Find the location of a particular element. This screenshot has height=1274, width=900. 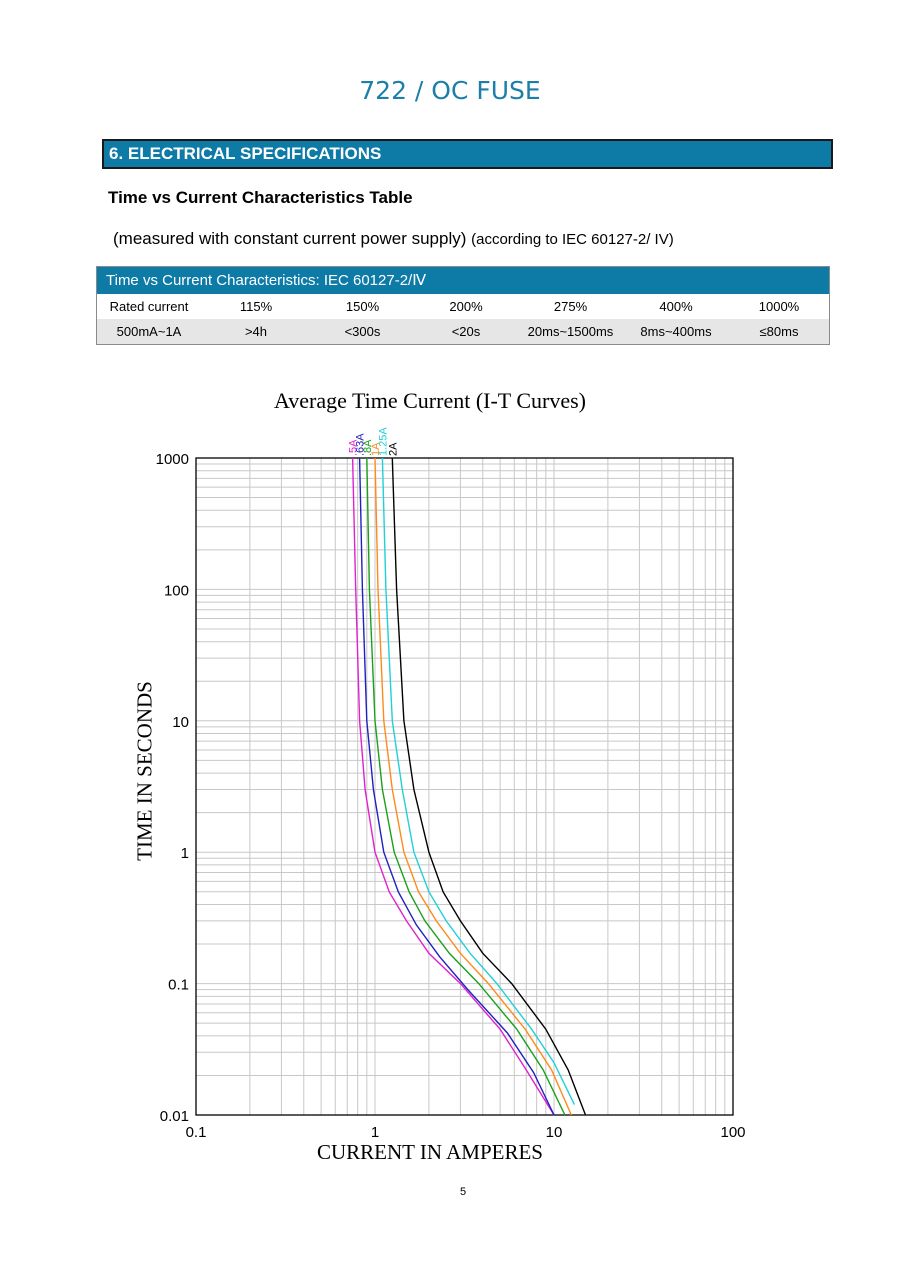

table-cell: 115% is located at coordinates (256, 306).